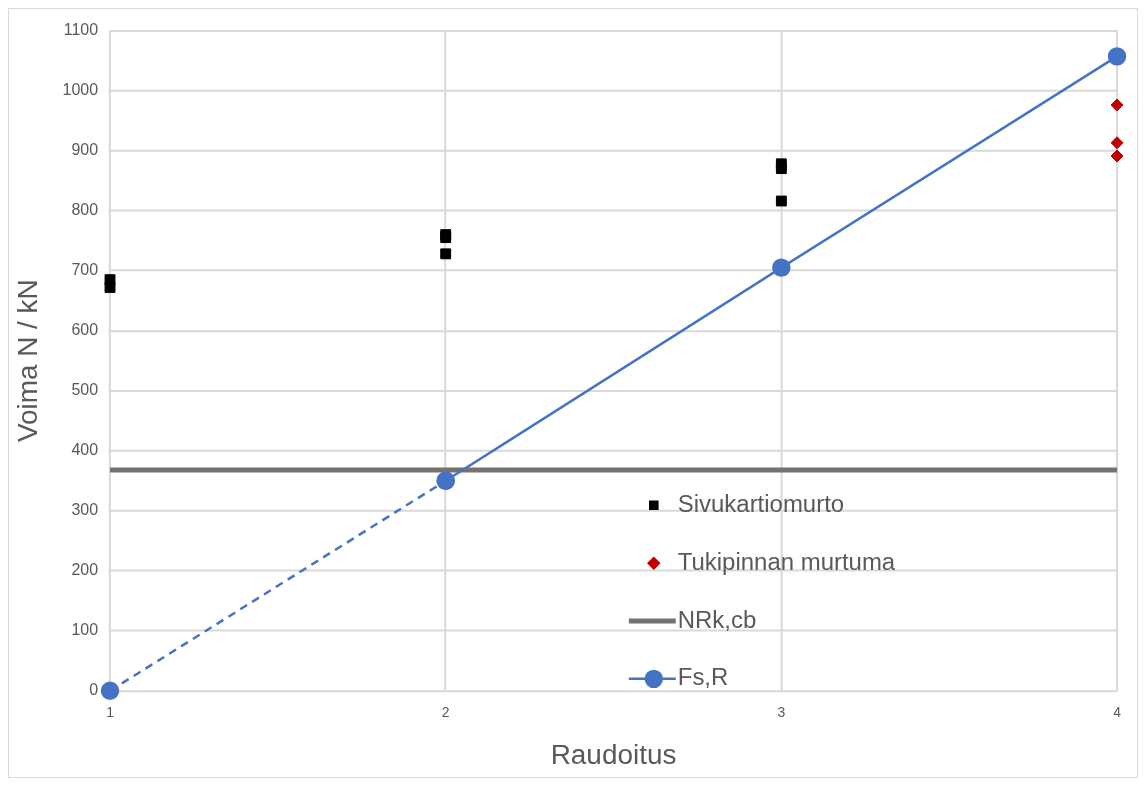 The height and width of the screenshot is (787, 1148). Describe the element at coordinates (85, 390) in the screenshot. I see `y-tick-label: 500` at that location.